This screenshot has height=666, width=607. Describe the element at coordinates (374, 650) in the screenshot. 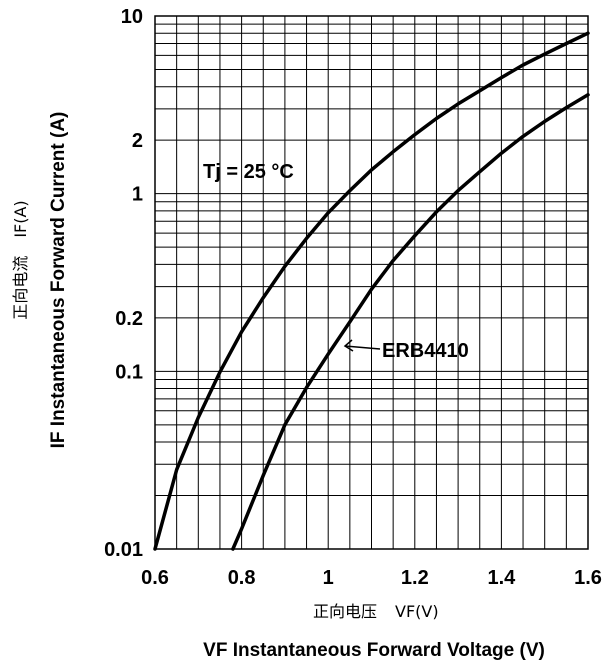

I see `x-axis-title: VF Instantaneous Forward Voltage (V)` at that location.